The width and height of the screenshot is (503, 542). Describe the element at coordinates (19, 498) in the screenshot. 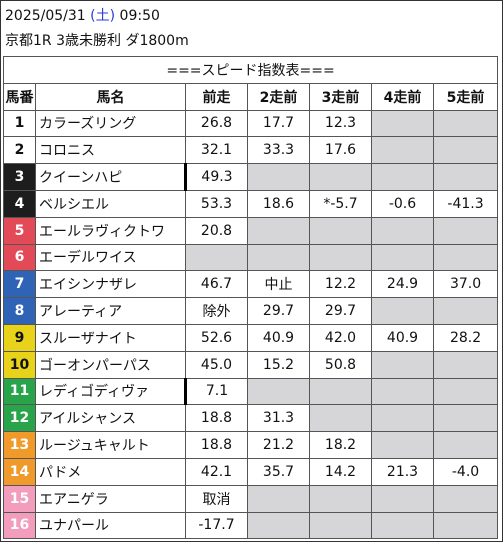

I see `horse-number: 15` at that location.